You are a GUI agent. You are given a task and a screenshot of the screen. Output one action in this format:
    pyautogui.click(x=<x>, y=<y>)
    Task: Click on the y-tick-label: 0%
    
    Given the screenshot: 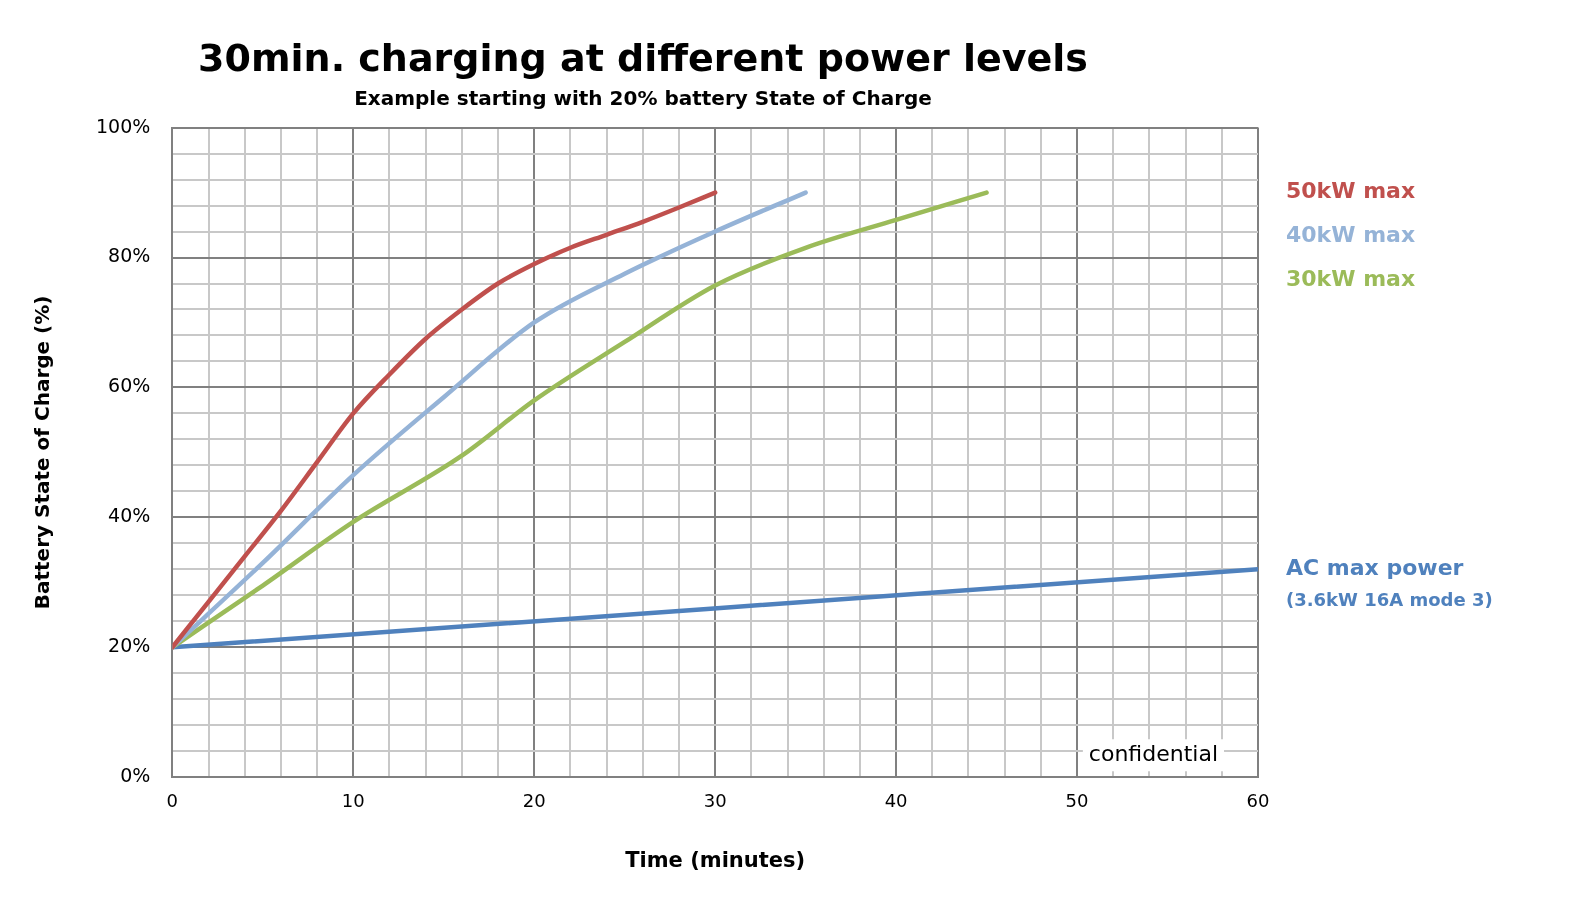 What is the action you would take?
    pyautogui.click(x=135, y=775)
    